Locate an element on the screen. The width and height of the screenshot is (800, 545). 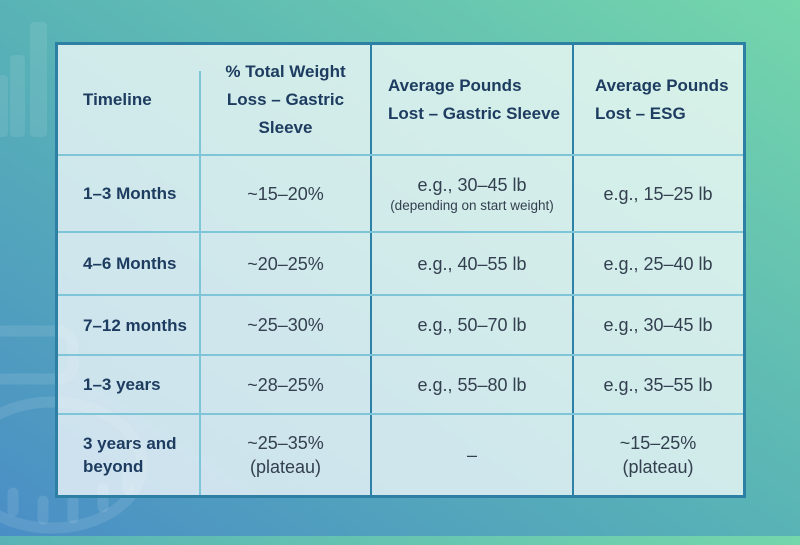
column-header-pct-weight-loss-gastric-sleeve: % Total Weight Loss – Gastric Sleeve is located at coordinates (285, 100).